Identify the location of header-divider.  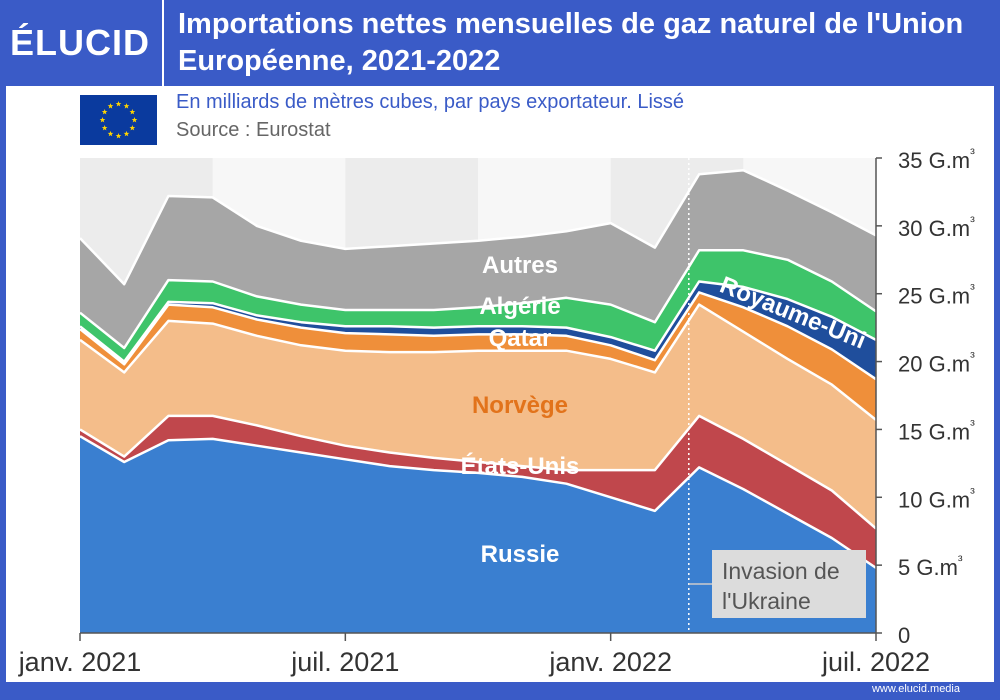
(163, 43).